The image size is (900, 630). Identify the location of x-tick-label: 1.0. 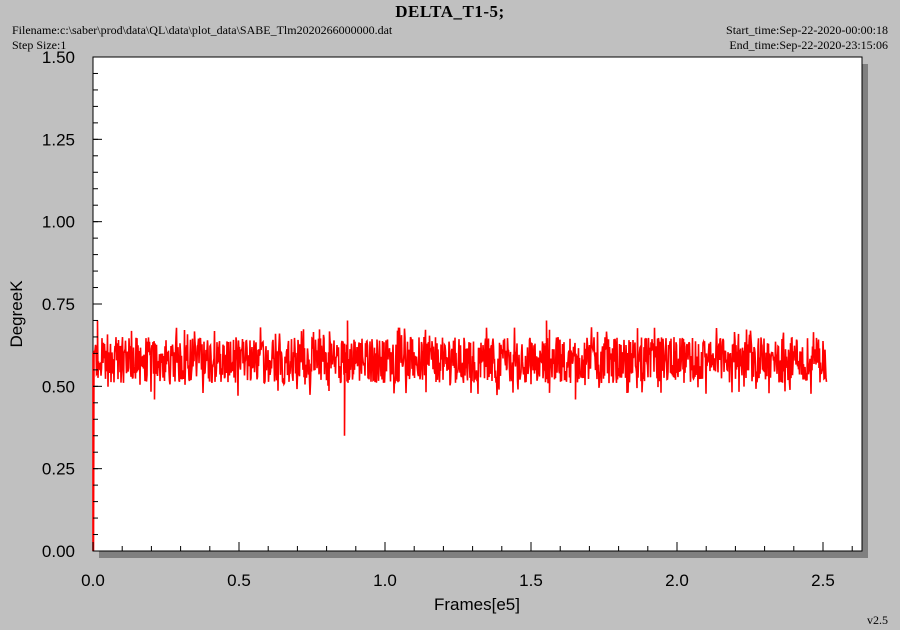
(385, 580).